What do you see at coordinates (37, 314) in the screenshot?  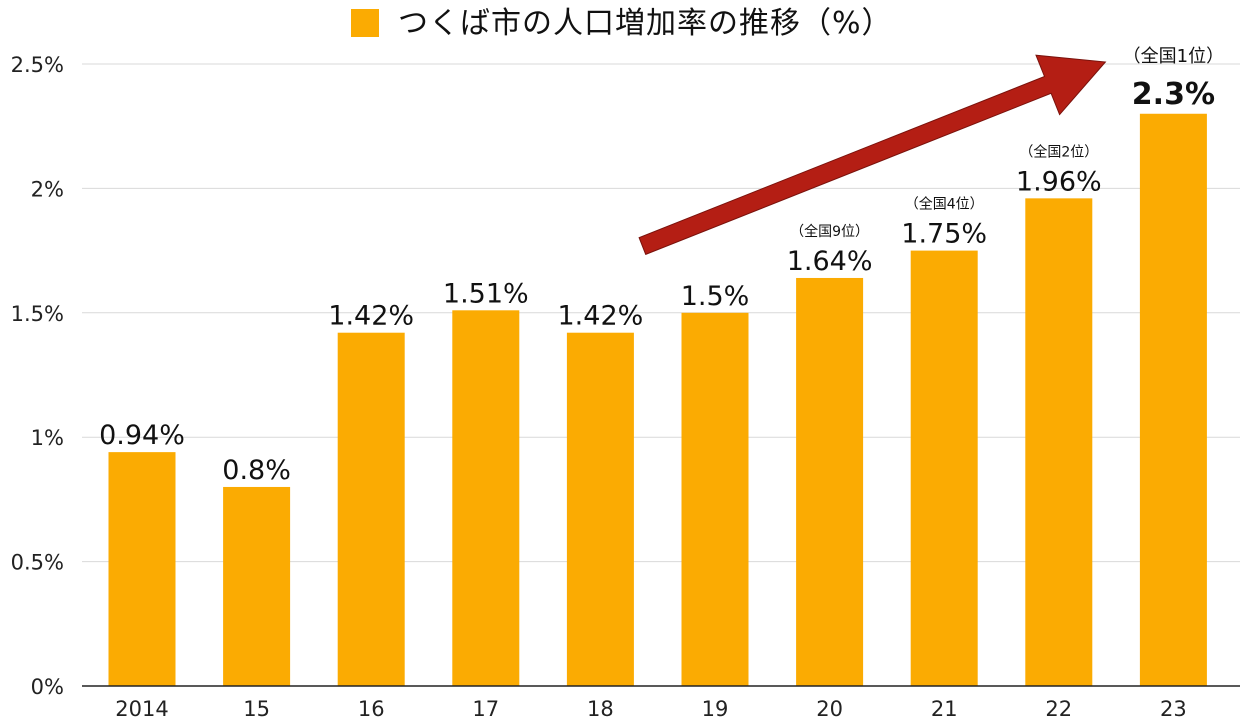 I see `y-tick-label: 1.5%` at bounding box center [37, 314].